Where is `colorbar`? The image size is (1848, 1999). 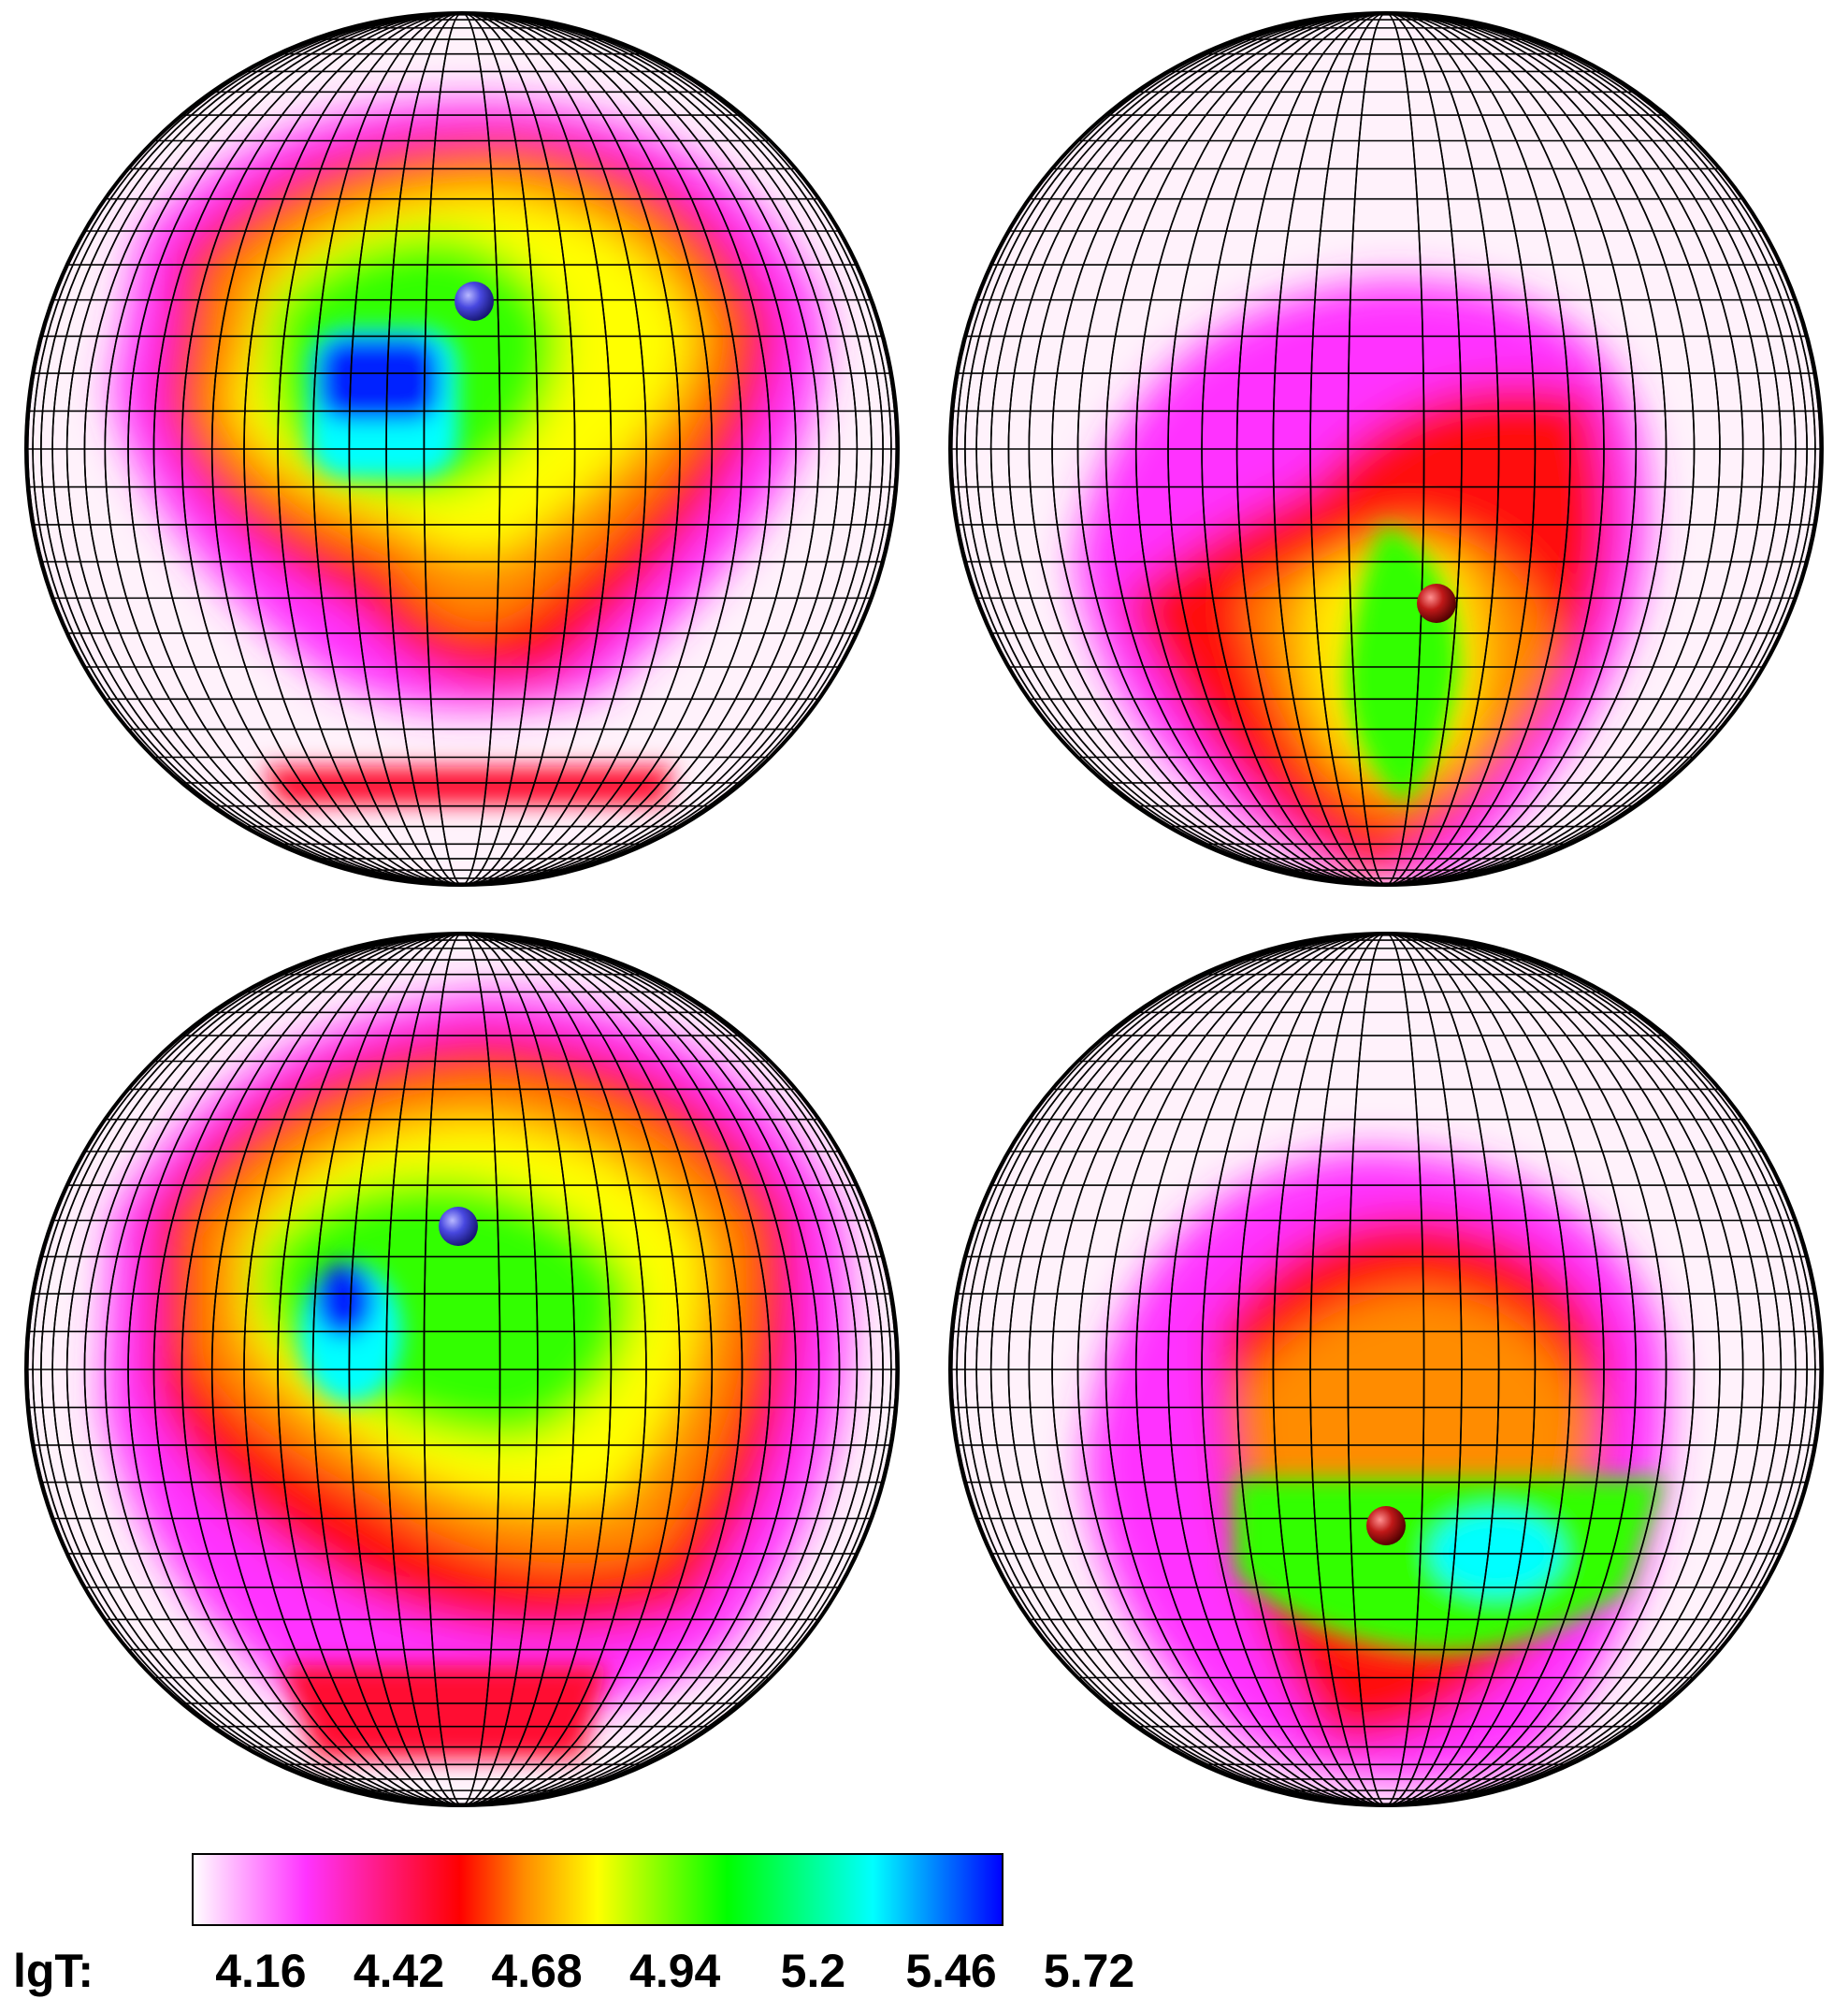
colorbar is located at coordinates (598, 1889).